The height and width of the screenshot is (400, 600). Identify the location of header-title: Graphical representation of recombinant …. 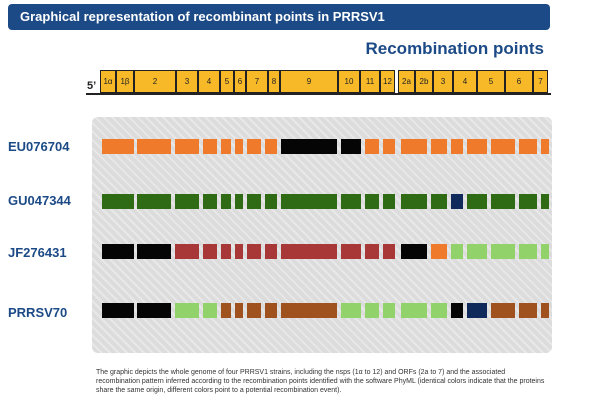
(202, 16).